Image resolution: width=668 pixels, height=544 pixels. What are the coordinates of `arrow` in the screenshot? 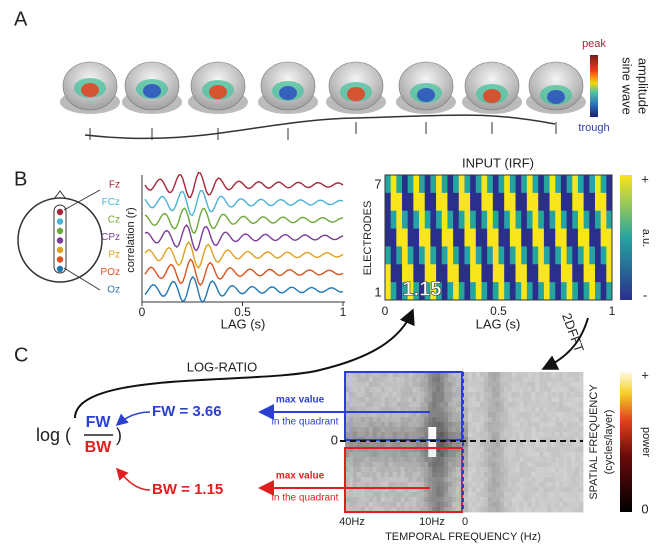 It's located at (134, 480).